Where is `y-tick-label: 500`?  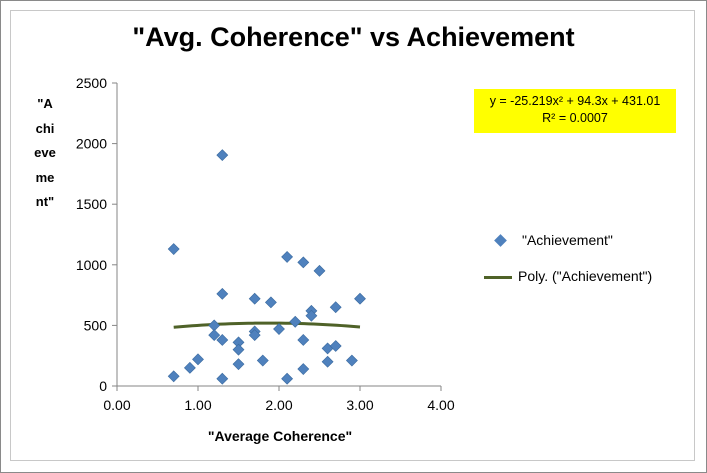 y-tick-label: 500 is located at coordinates (96, 325).